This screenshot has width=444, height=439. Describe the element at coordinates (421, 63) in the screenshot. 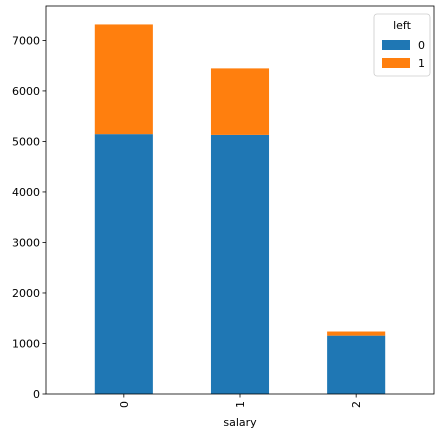

I see `legend-label-1: 1` at that location.